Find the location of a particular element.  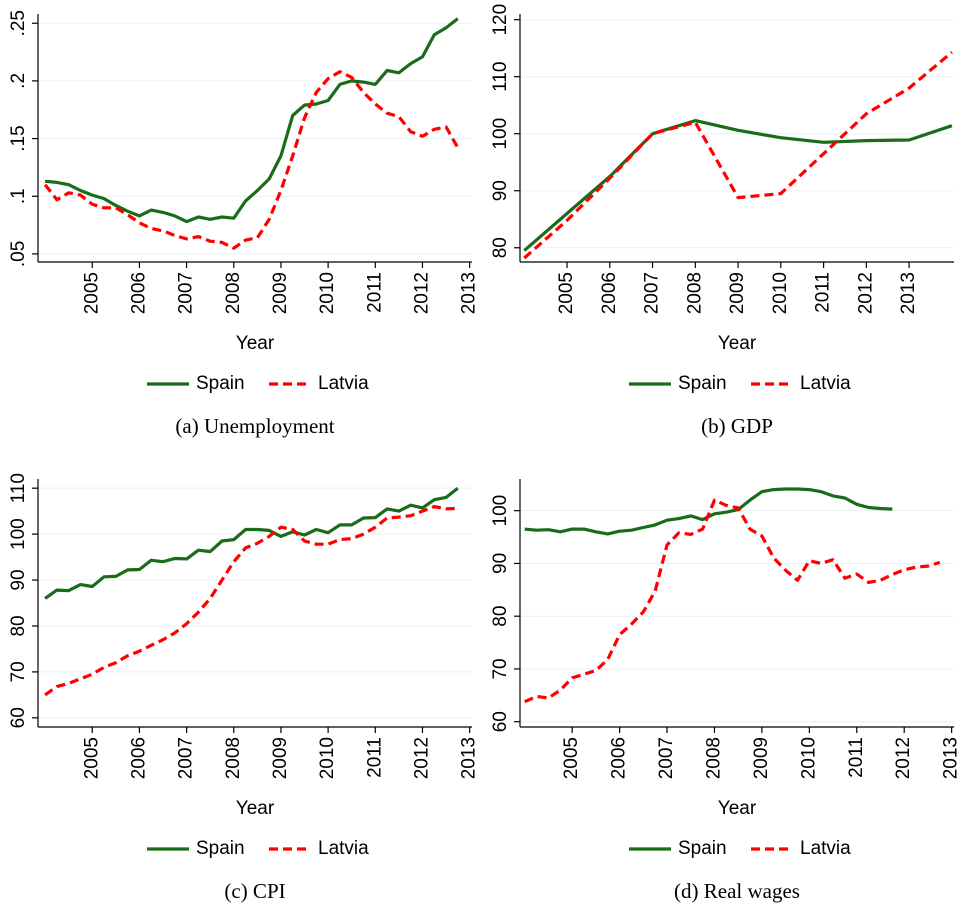

caption: (d) Real wages is located at coordinates (737, 891).